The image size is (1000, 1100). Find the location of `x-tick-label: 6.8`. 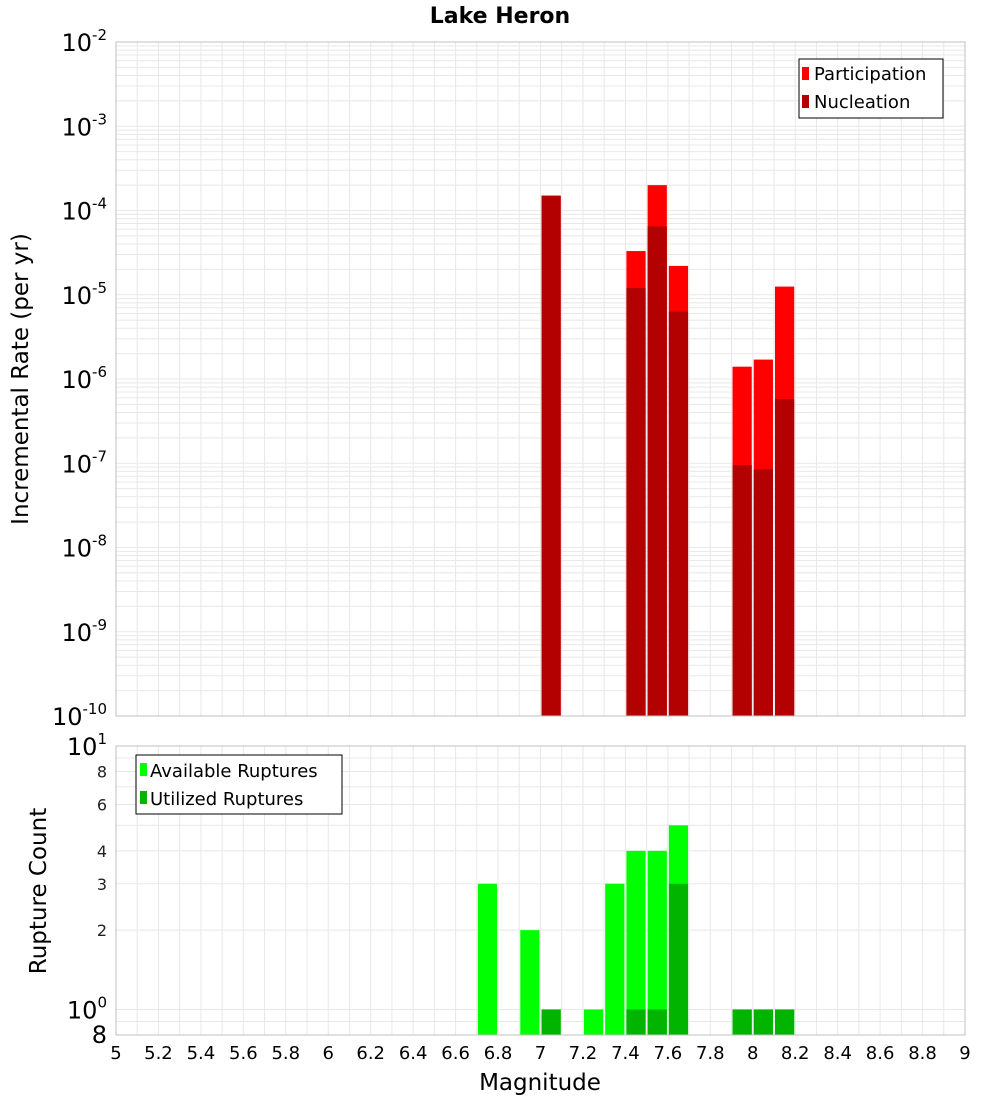

x-tick-label: 6.8 is located at coordinates (498, 1053).